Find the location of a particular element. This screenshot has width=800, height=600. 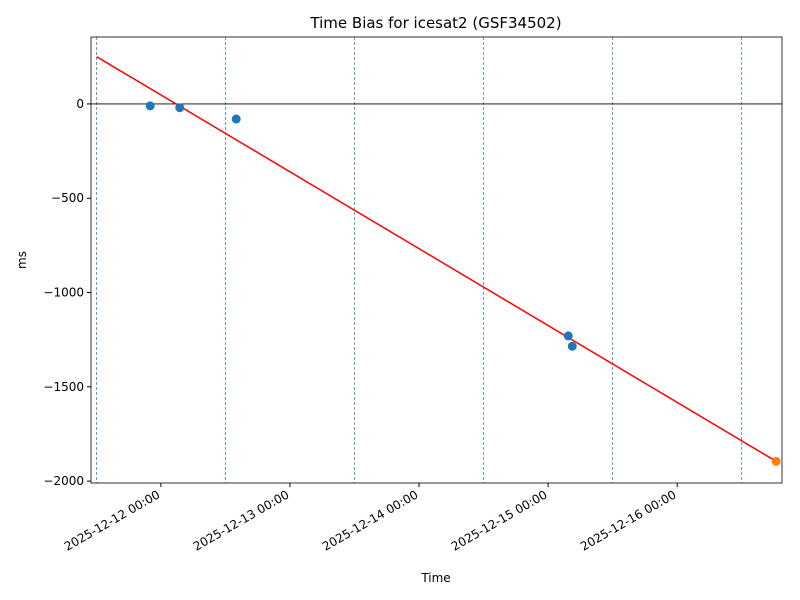

x-tick-label: 2025-12-15 00:00 is located at coordinates (499, 520).